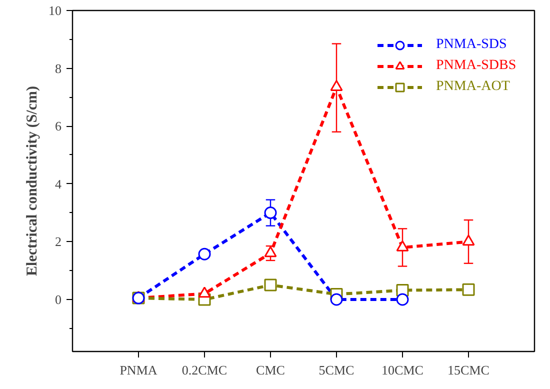 This screenshot has height=389, width=550. Describe the element at coordinates (471, 45) in the screenshot. I see `legend-label: PNMA-SDS` at that location.